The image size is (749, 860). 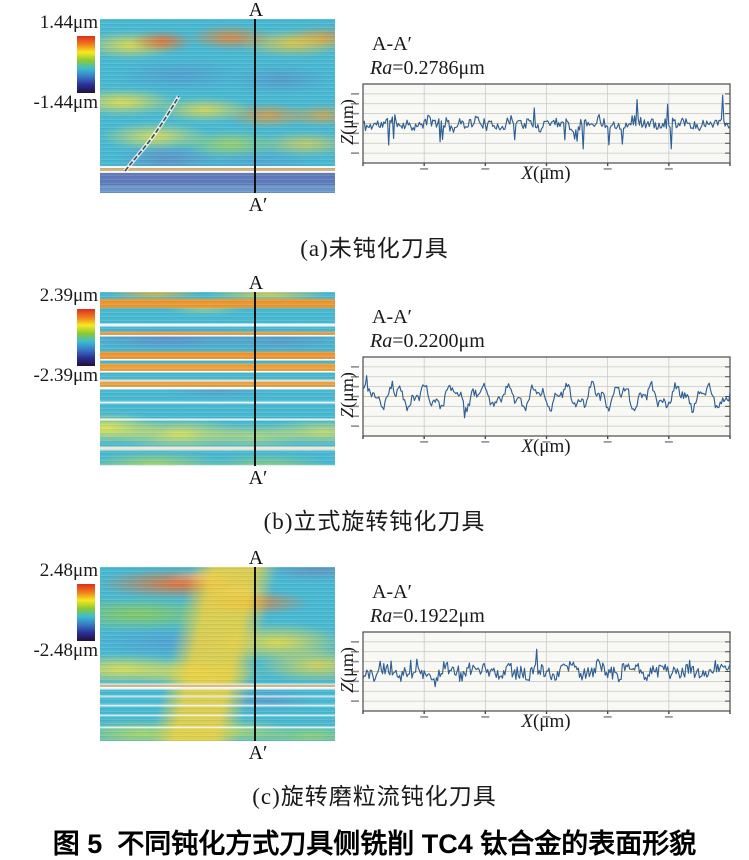 What do you see at coordinates (374, 796) in the screenshot?
I see `subcaption-c: (c)旋转磨粒流钝化刀具` at bounding box center [374, 796].